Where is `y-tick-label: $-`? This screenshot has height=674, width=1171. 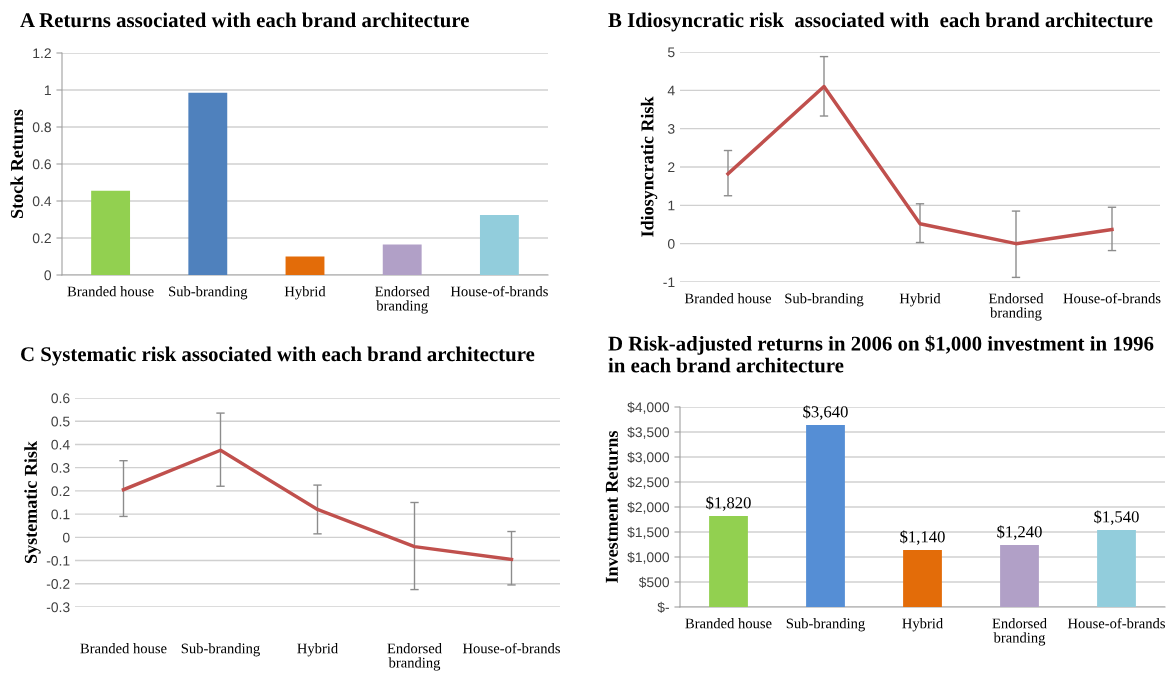
y-tick-label: $- is located at coordinates (663, 607).